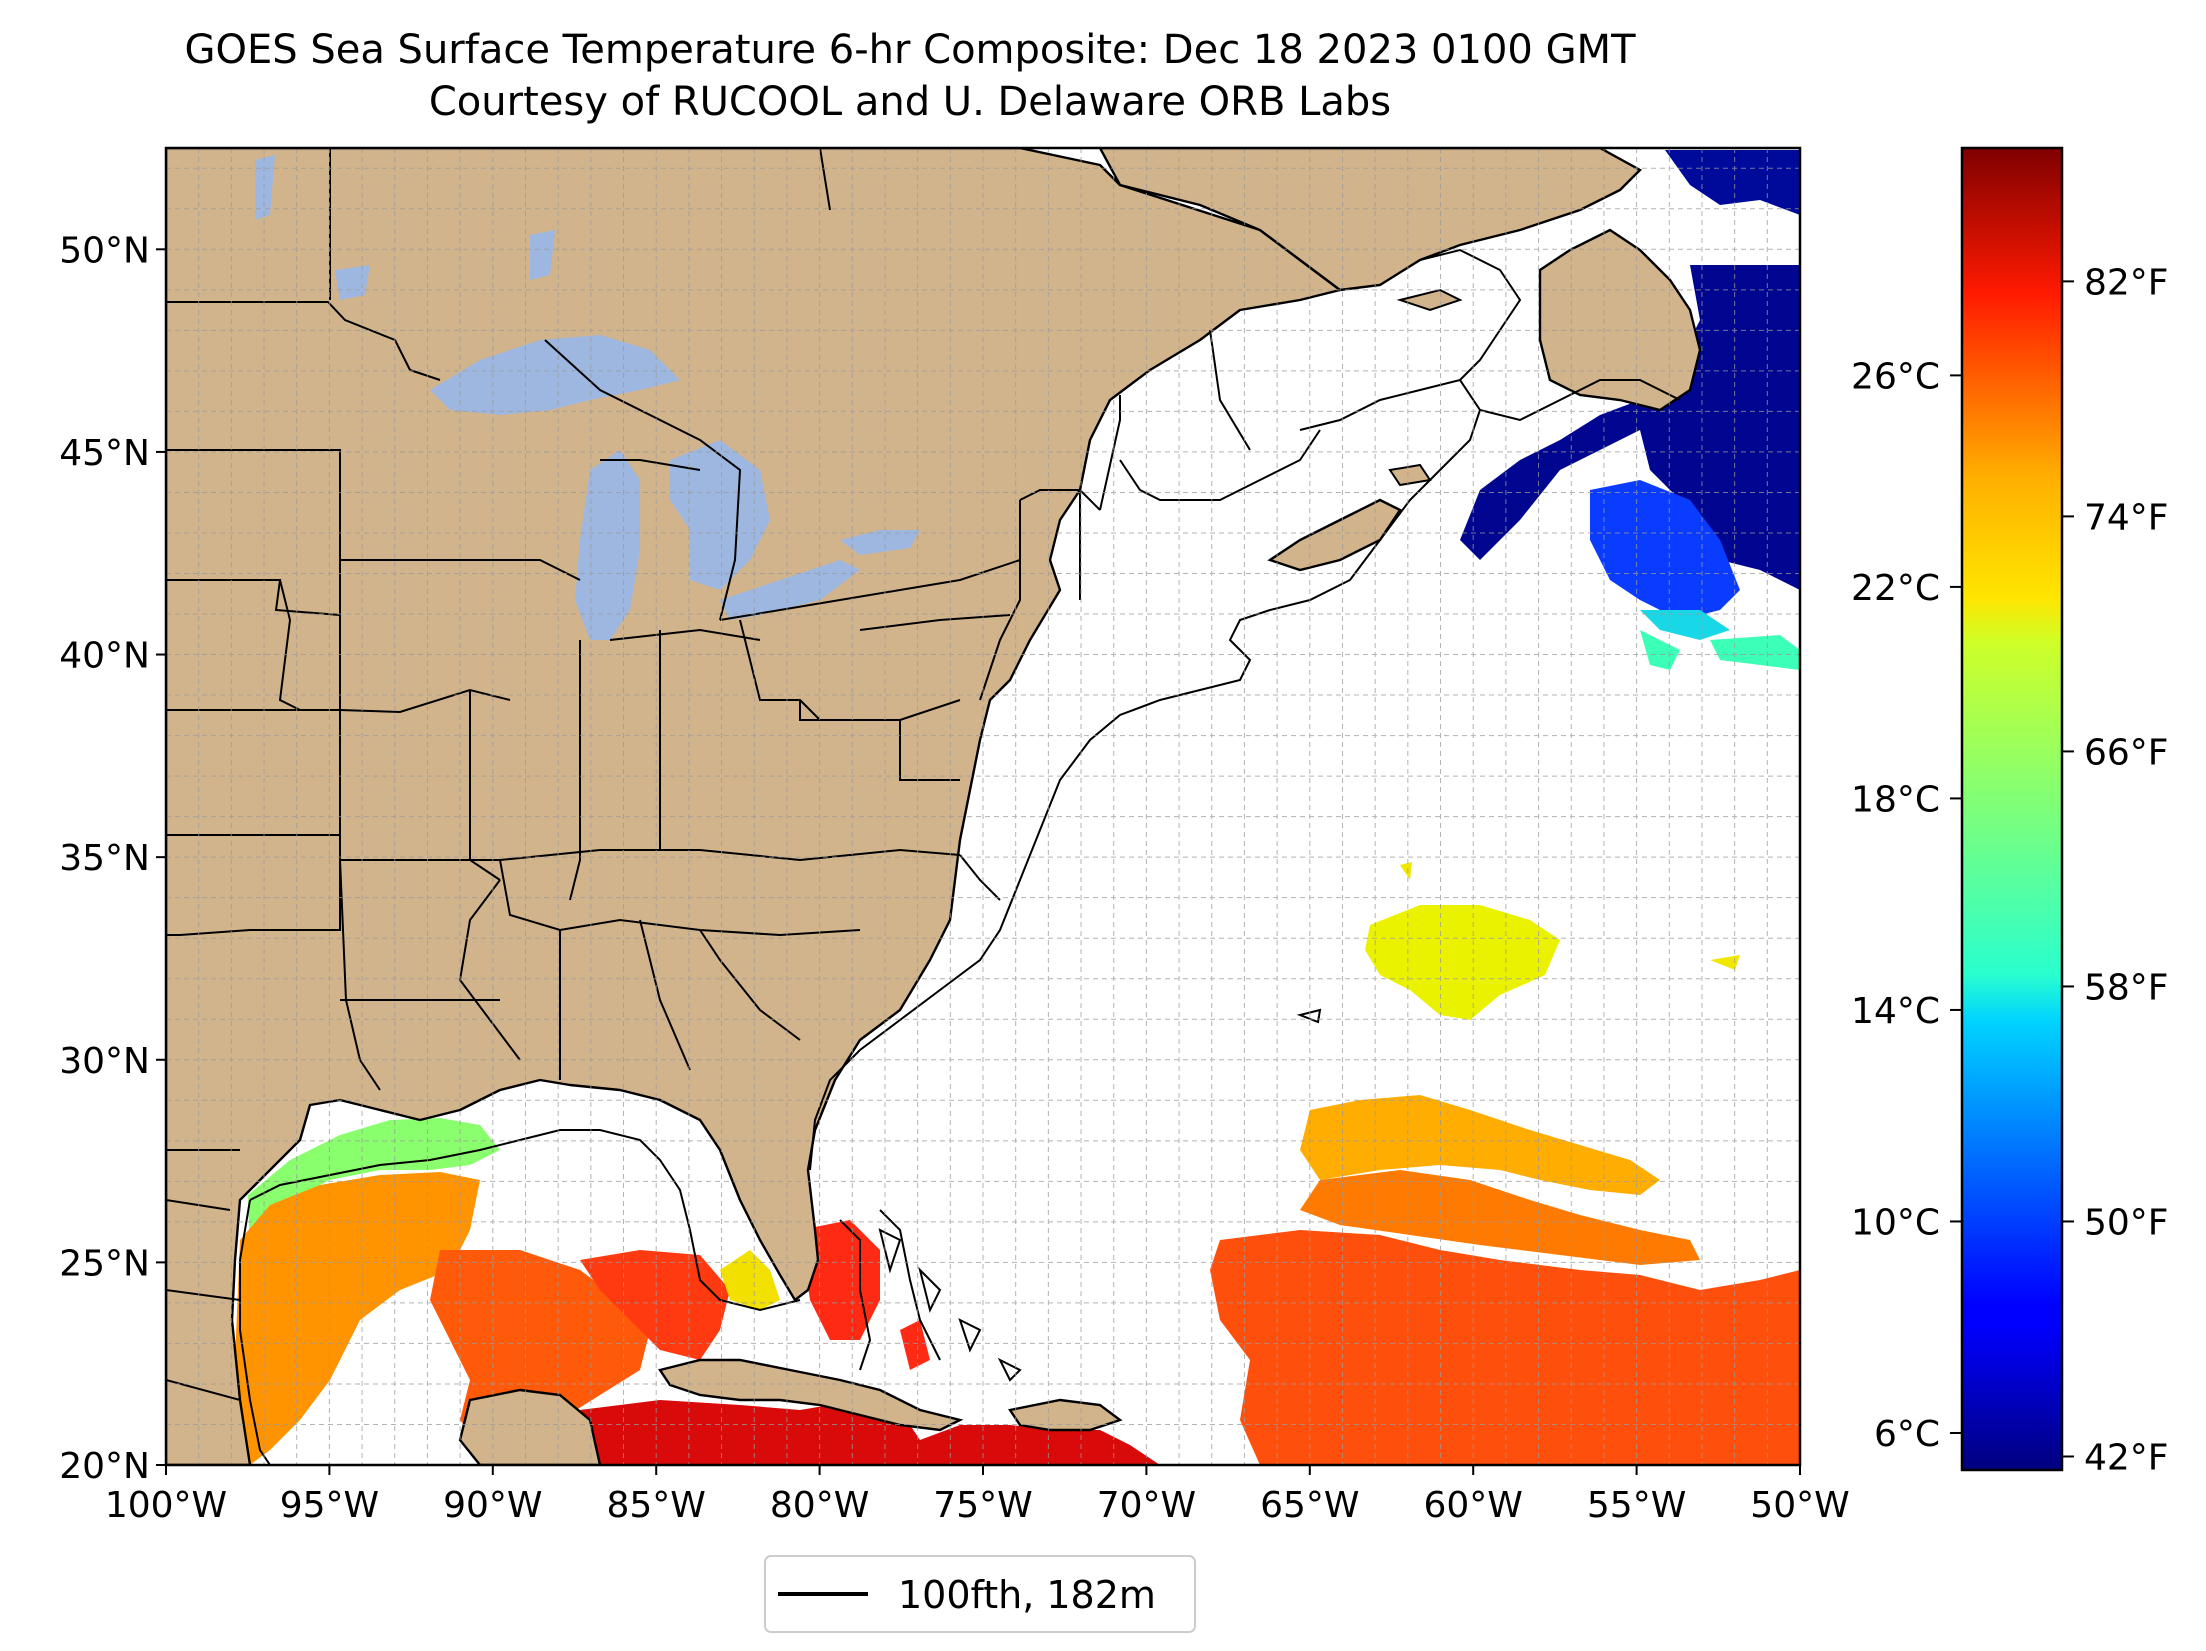 The image size is (2206, 1651). I want to click on celsius-tick-label: 22°C, so click(1895, 588).